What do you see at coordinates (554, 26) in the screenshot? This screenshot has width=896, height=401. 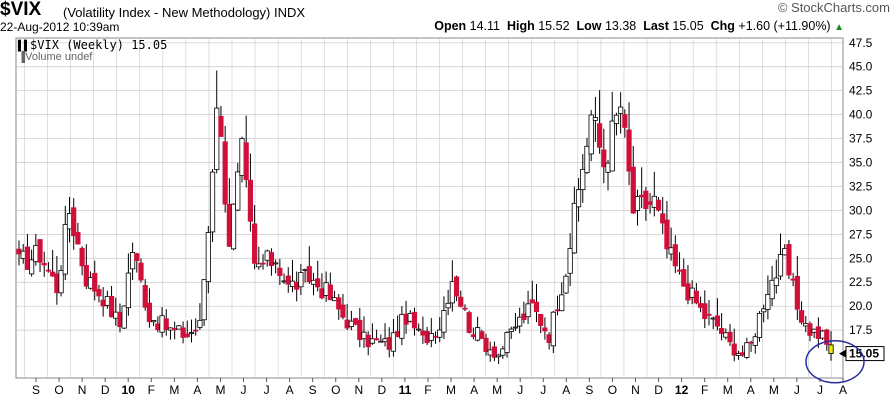 I see `high-value: 15.52` at bounding box center [554, 26].